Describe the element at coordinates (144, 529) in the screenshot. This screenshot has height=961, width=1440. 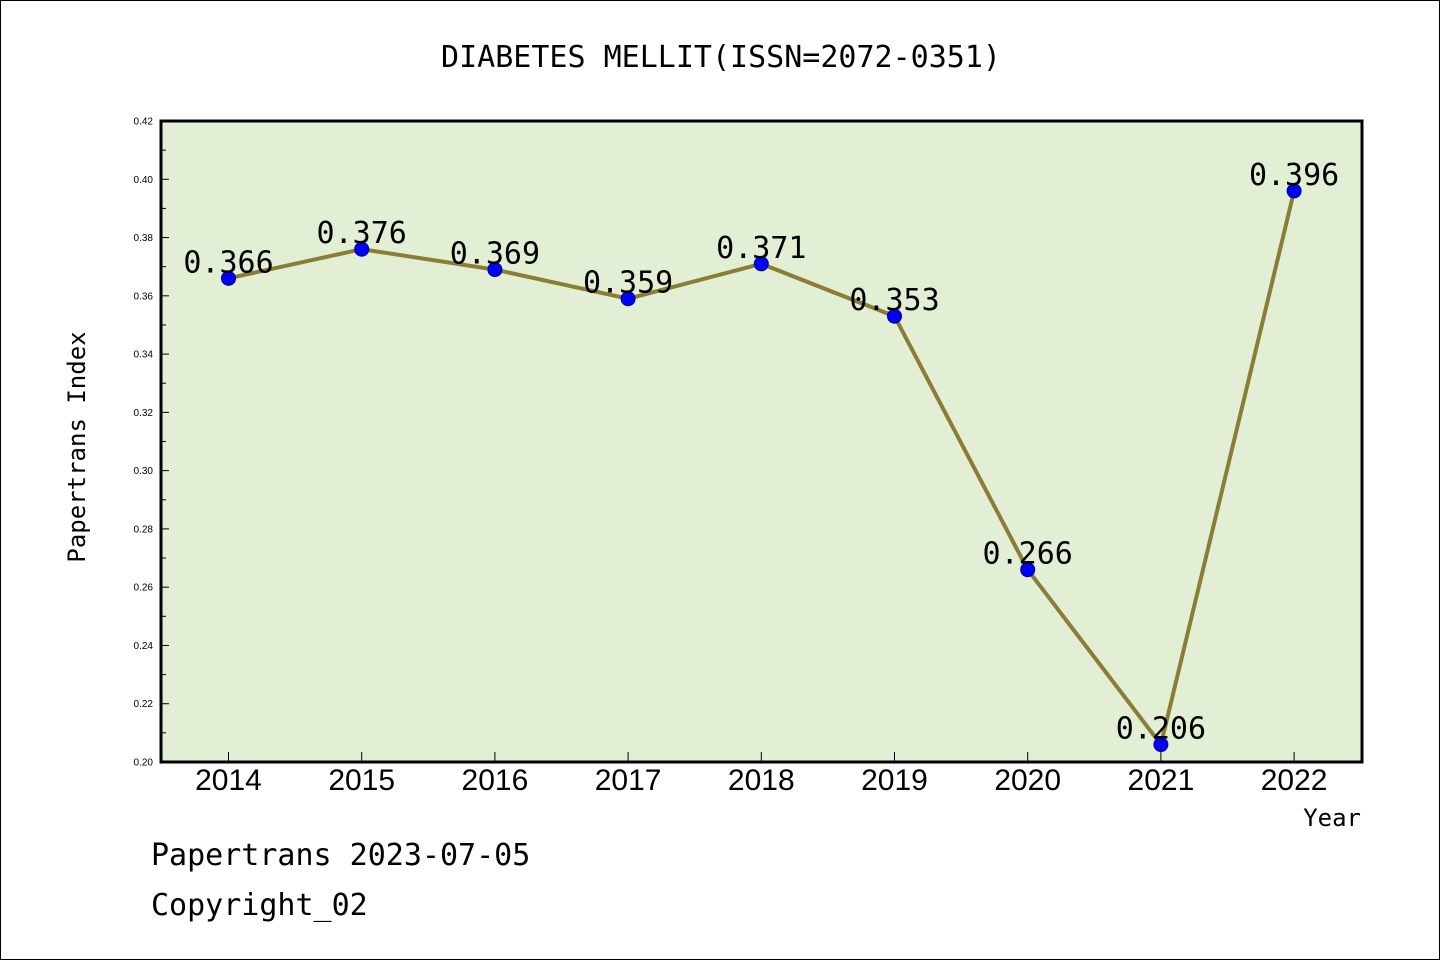
I see `y-tick-label: 0.28` at that location.